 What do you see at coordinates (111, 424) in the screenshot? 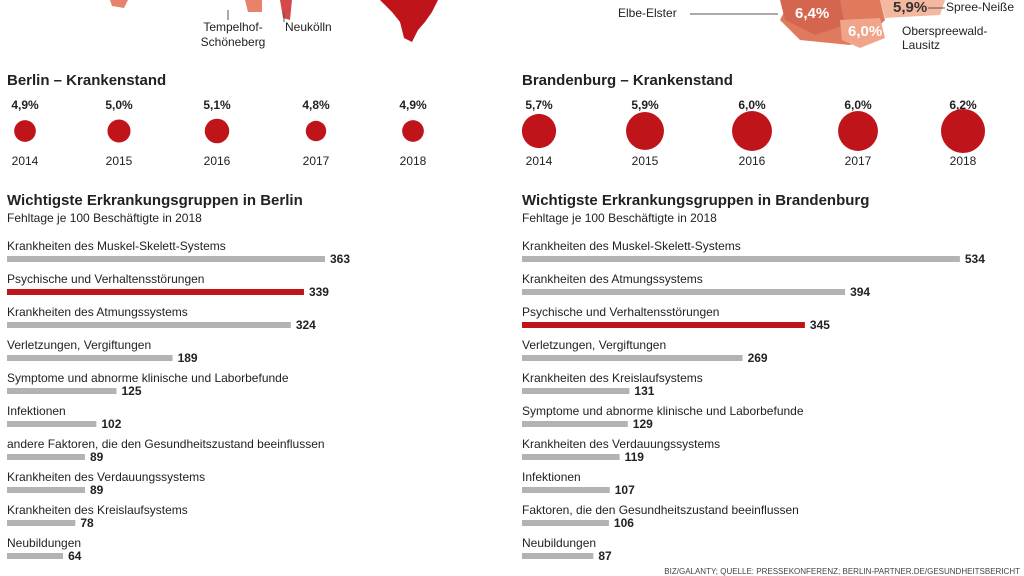
I see `value-label: 102` at bounding box center [111, 424].